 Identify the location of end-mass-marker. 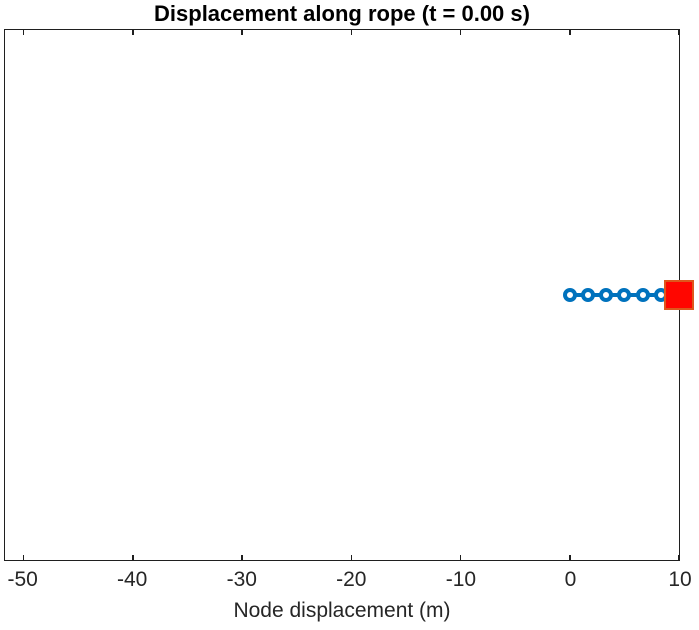
(679, 295).